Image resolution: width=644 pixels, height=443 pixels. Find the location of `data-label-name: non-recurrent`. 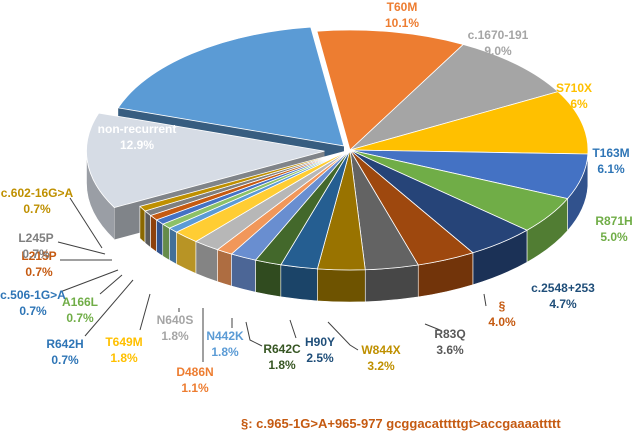

data-label-name: non-recurrent is located at coordinates (137, 129).